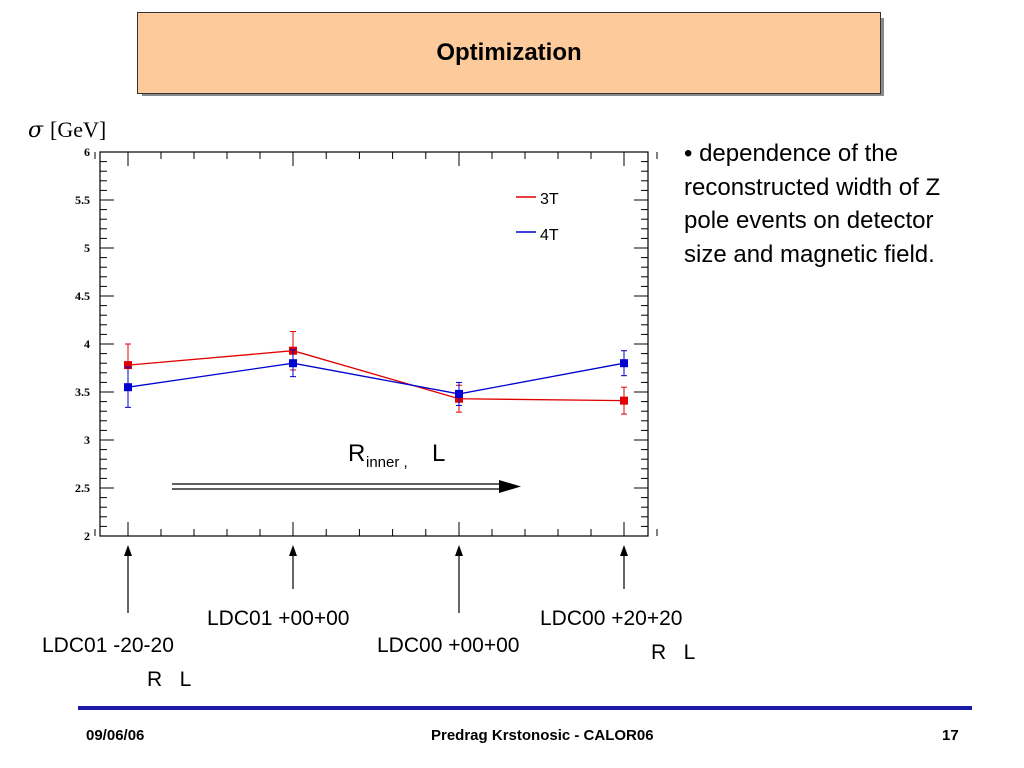 Image resolution: width=1024 pixels, height=768 pixels. I want to click on footer-page: 17, so click(950, 735).